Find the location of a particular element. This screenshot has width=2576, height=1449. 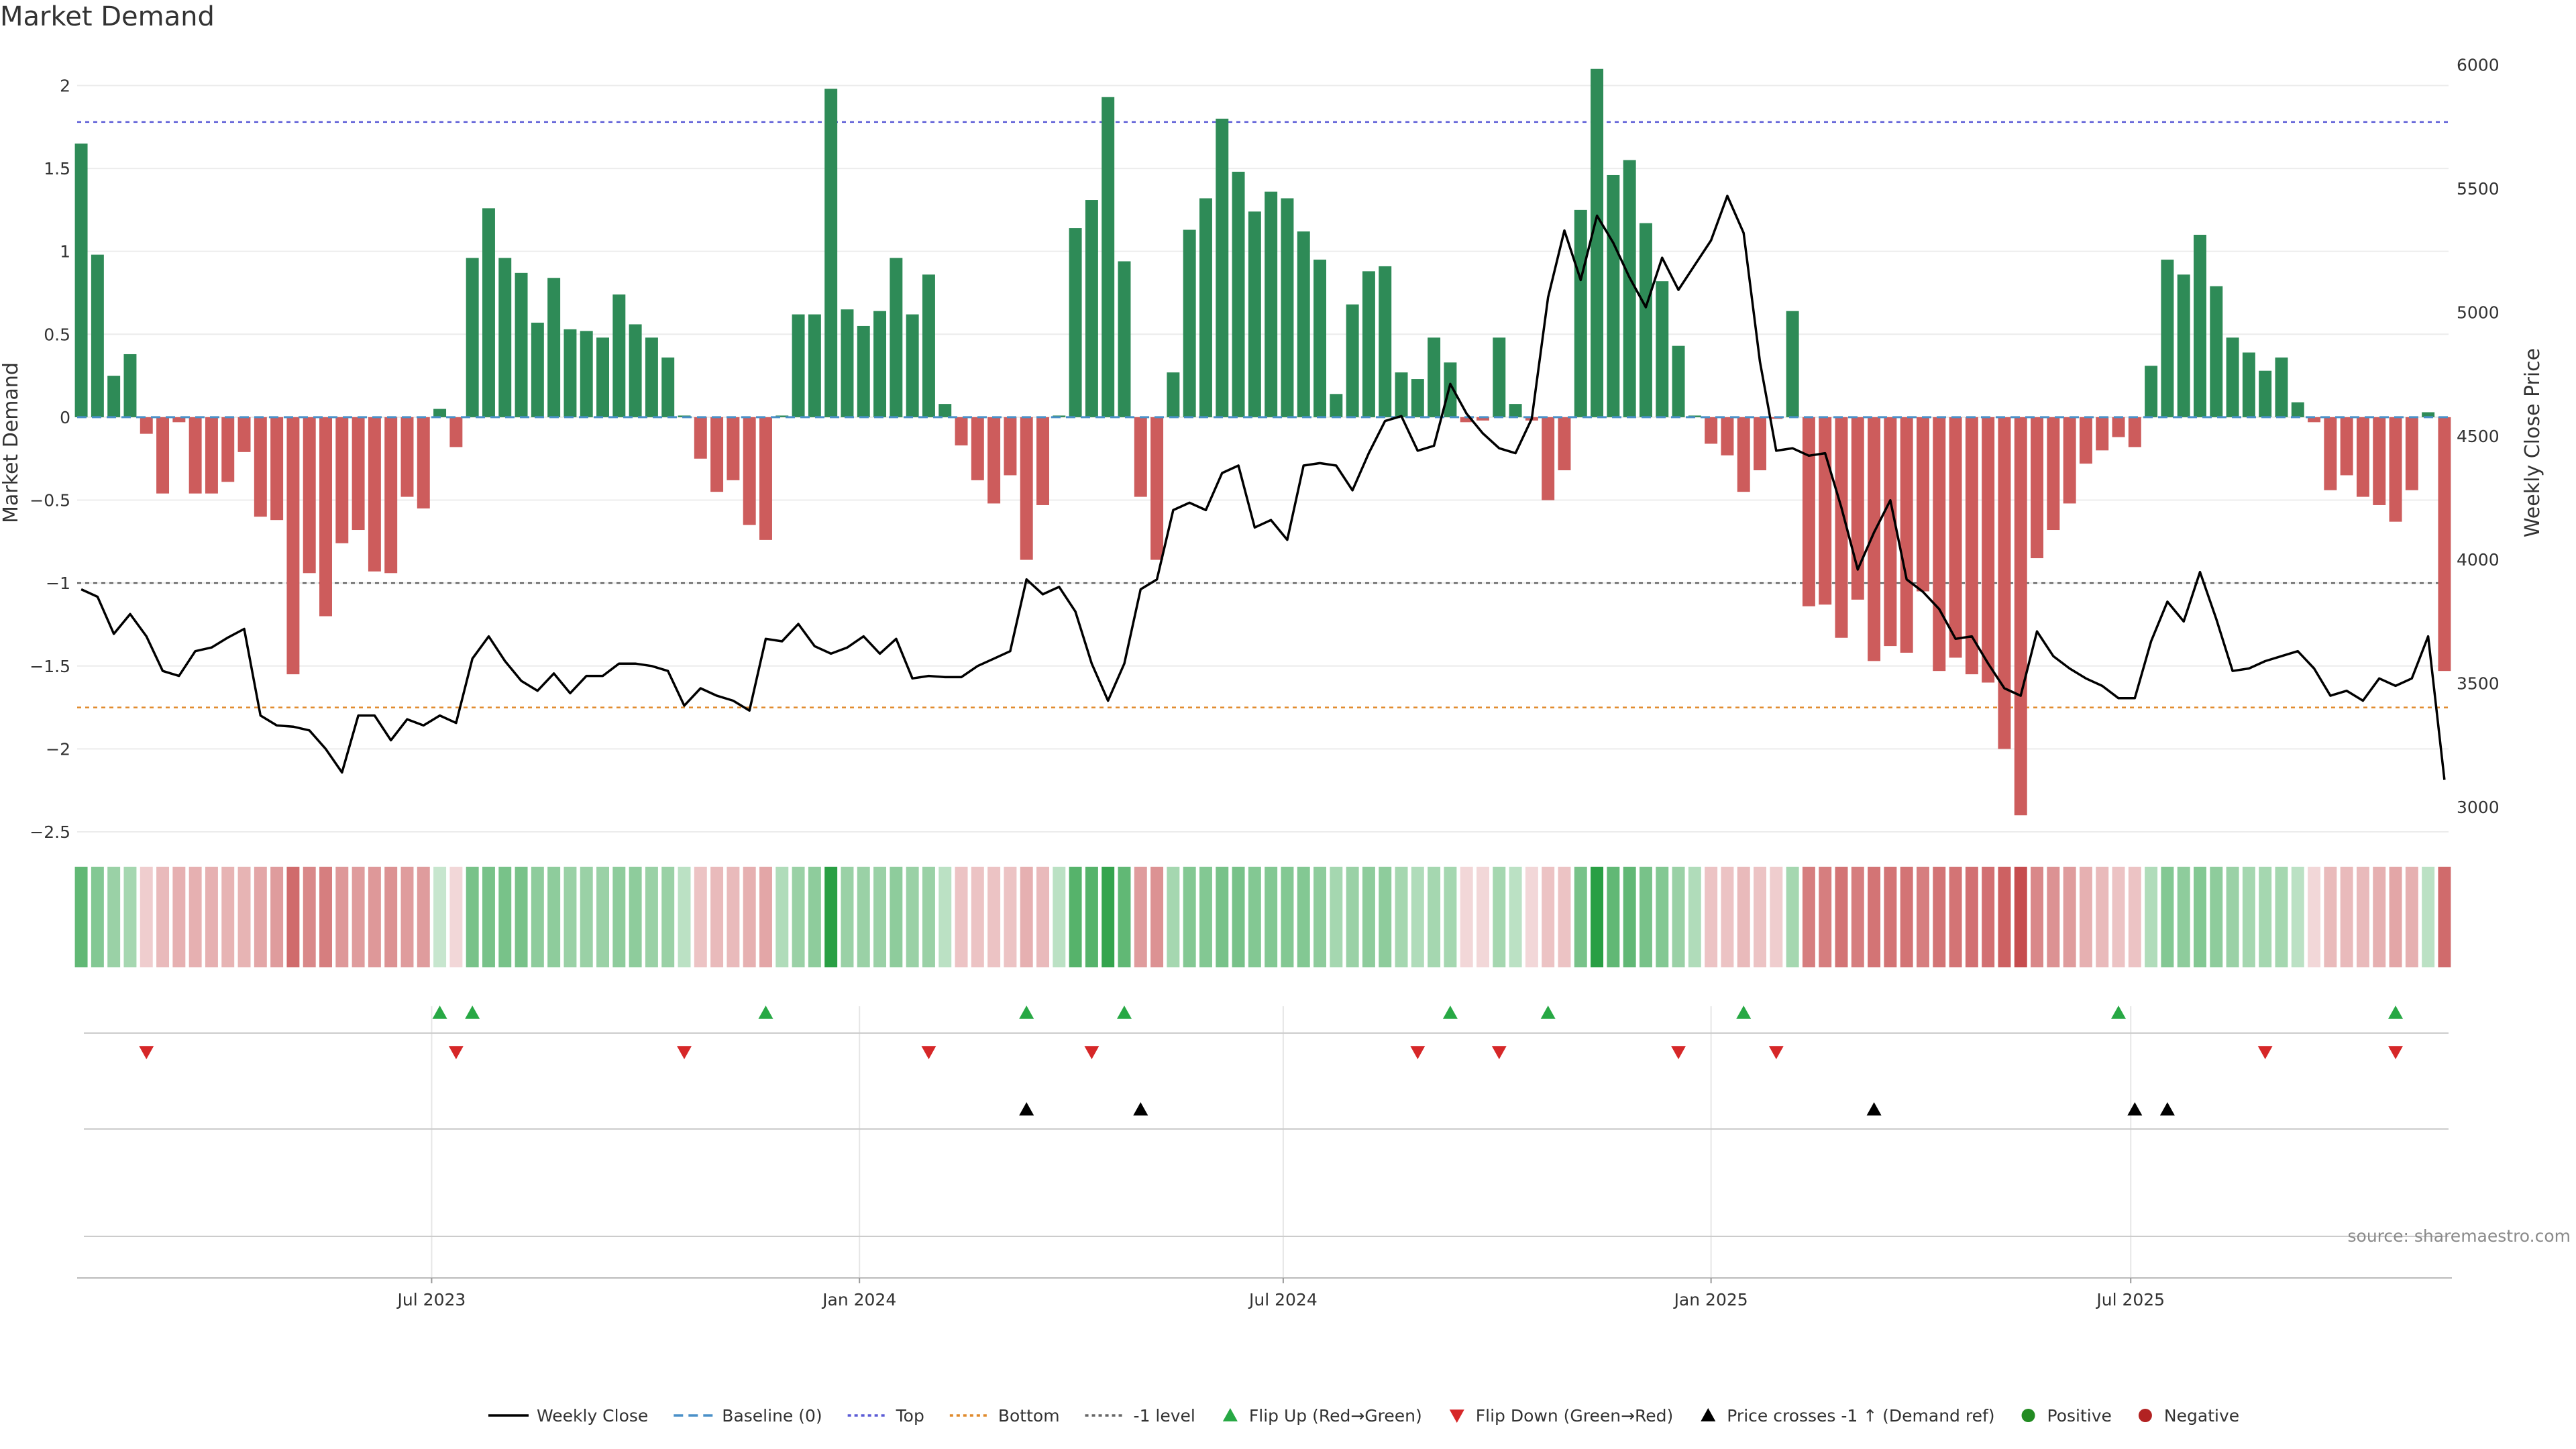

y2-tick-label: 5000 is located at coordinates (2478, 312).